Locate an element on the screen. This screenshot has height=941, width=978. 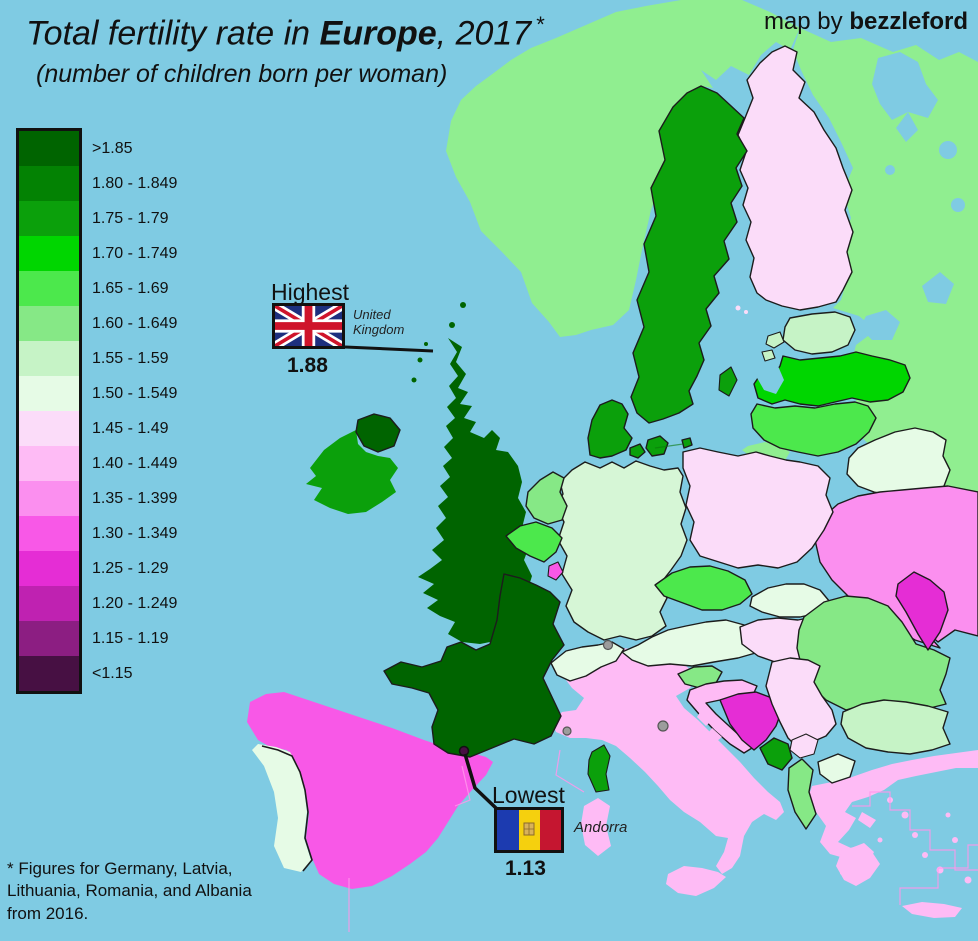
country-netherlands is located at coordinates (546, 498).